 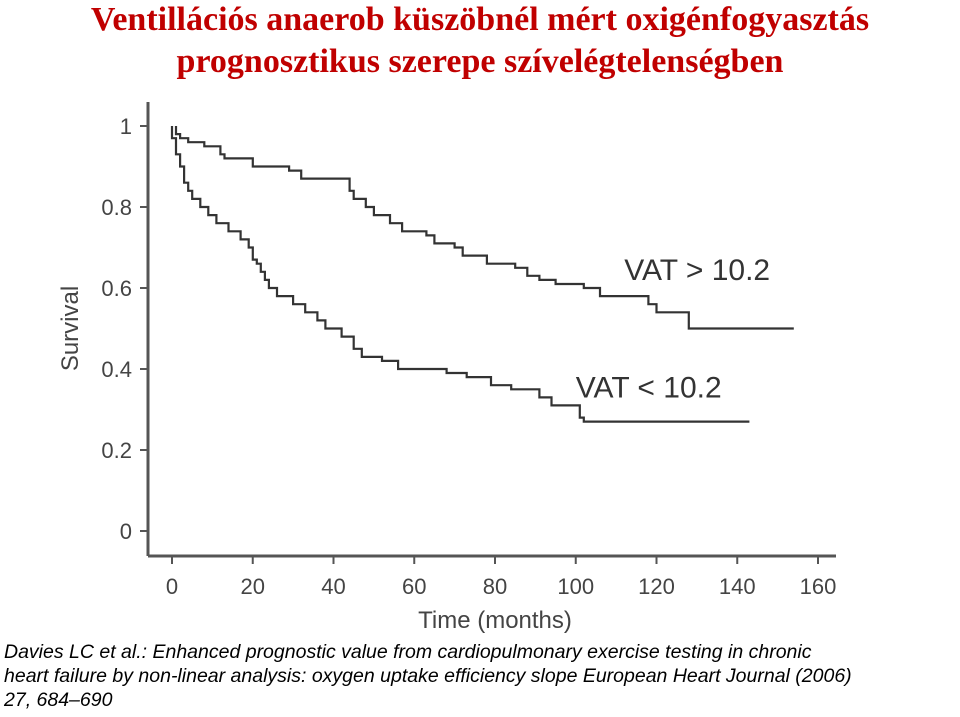 What do you see at coordinates (58, 700) in the screenshot?
I see `citation-line-3: 27, 684–690` at bounding box center [58, 700].